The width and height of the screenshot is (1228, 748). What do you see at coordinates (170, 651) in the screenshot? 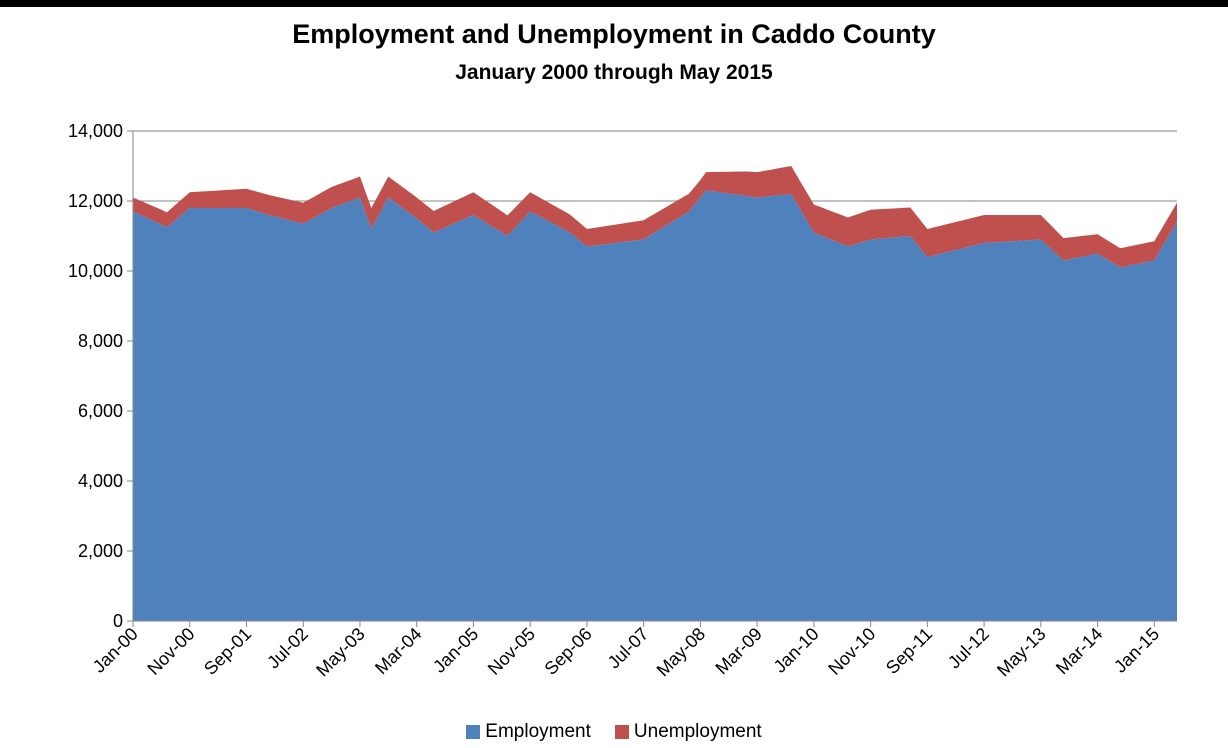
I see `x-tick-label: Nov-00` at bounding box center [170, 651].